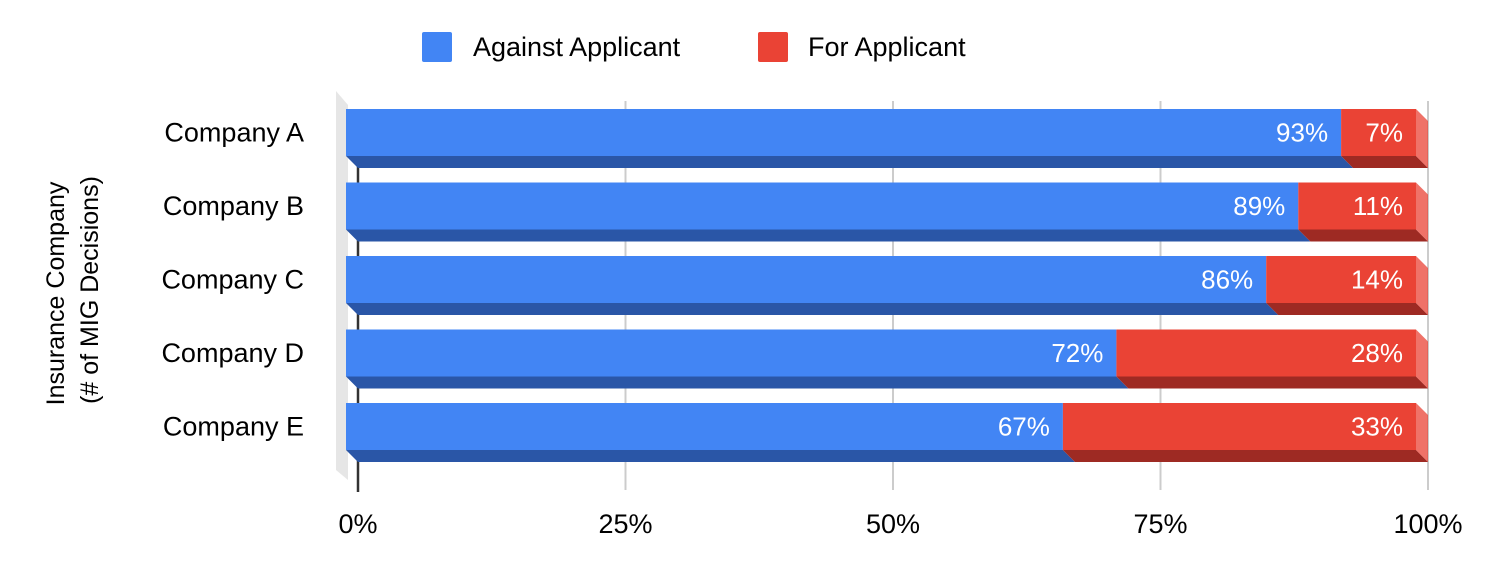 This screenshot has height=585, width=1500. What do you see at coordinates (822, 206) in the screenshot?
I see `bar-company-b-against-applicant-face` at bounding box center [822, 206].